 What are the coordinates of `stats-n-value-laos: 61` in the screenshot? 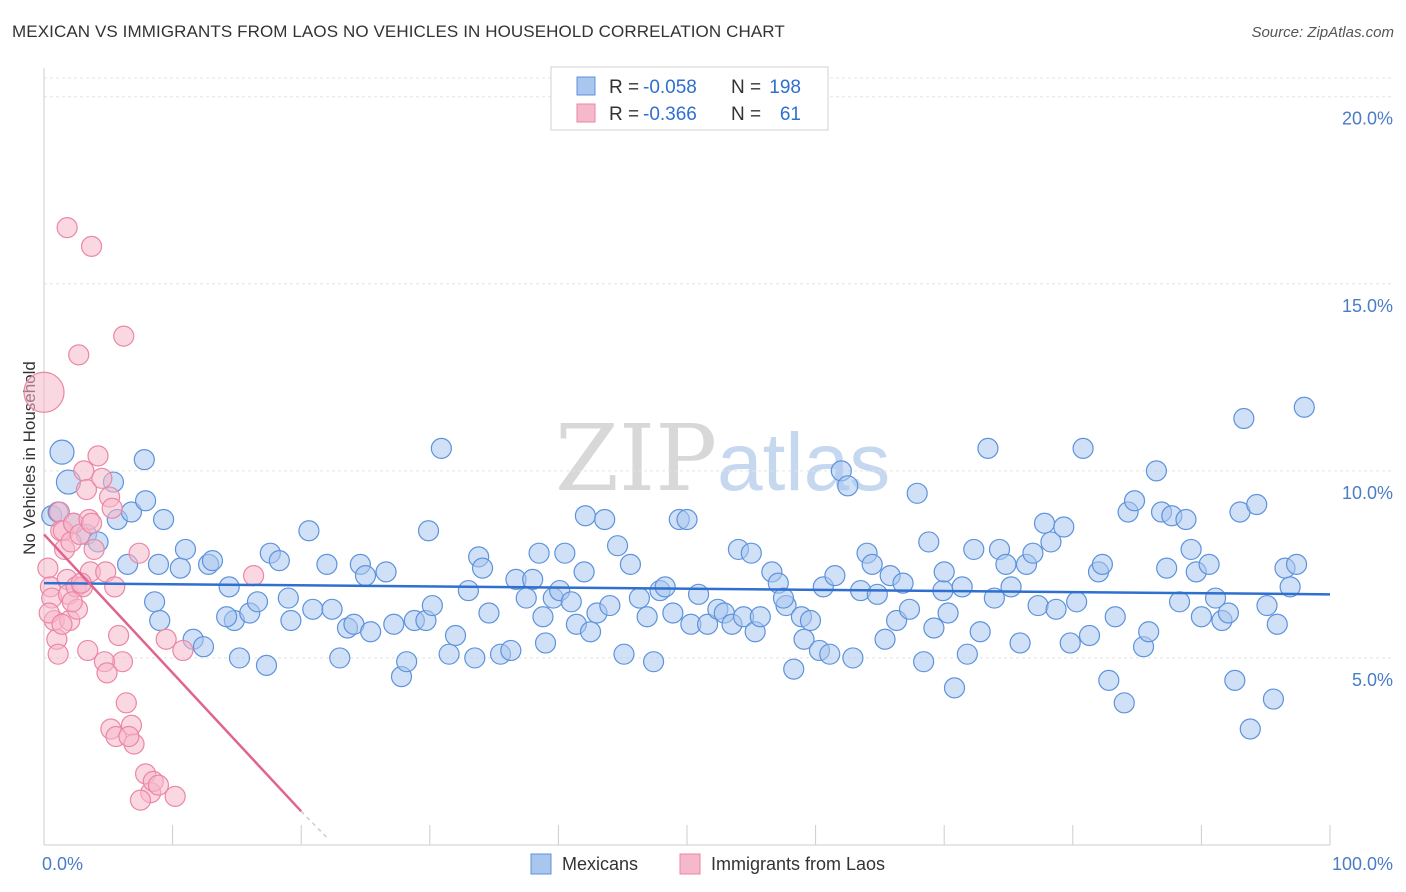 It's located at (790, 114).